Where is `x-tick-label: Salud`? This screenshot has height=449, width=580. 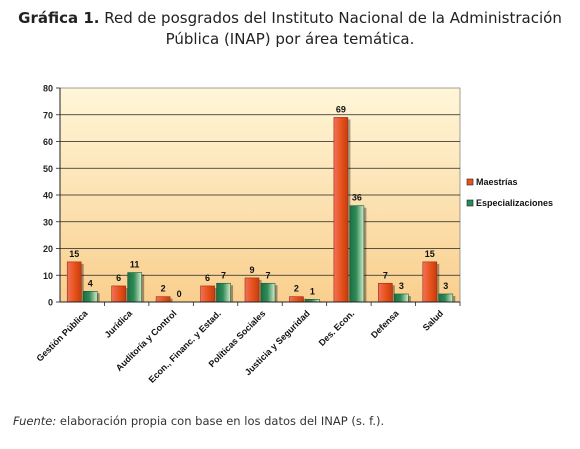 x-tick-label: Salud is located at coordinates (433, 320).